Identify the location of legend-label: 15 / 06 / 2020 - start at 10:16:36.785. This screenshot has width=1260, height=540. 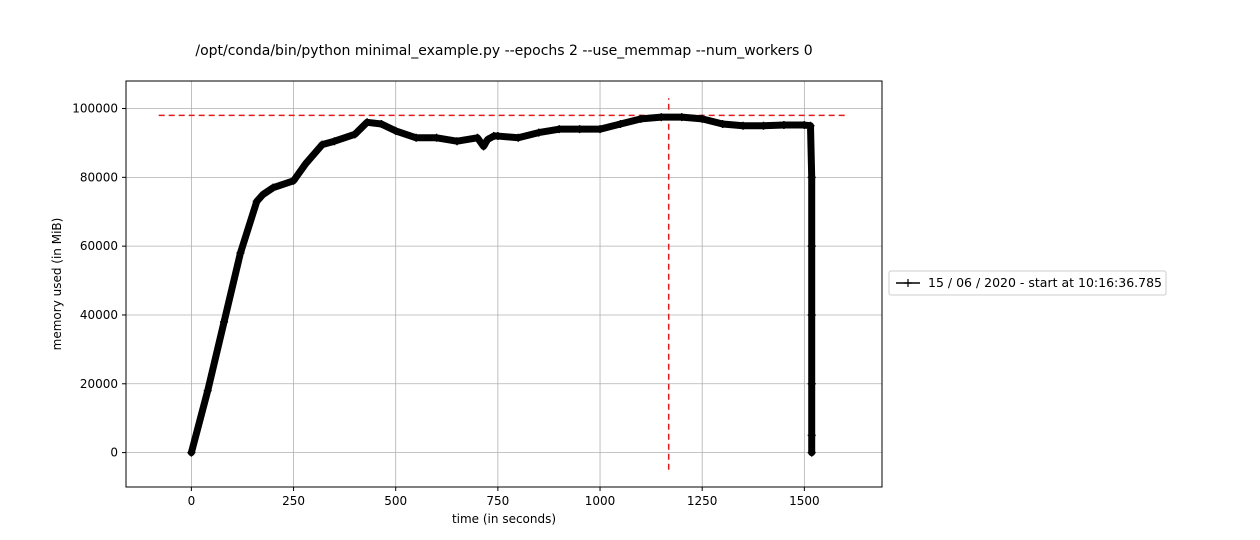
(1045, 282).